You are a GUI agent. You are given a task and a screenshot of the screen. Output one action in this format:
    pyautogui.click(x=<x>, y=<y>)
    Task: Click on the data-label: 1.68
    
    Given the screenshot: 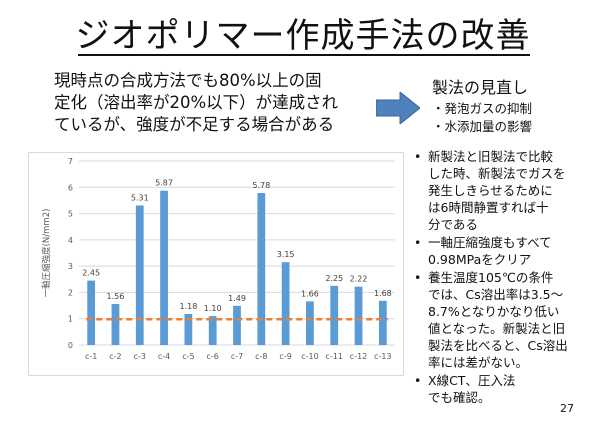 What is the action you would take?
    pyautogui.click(x=383, y=293)
    